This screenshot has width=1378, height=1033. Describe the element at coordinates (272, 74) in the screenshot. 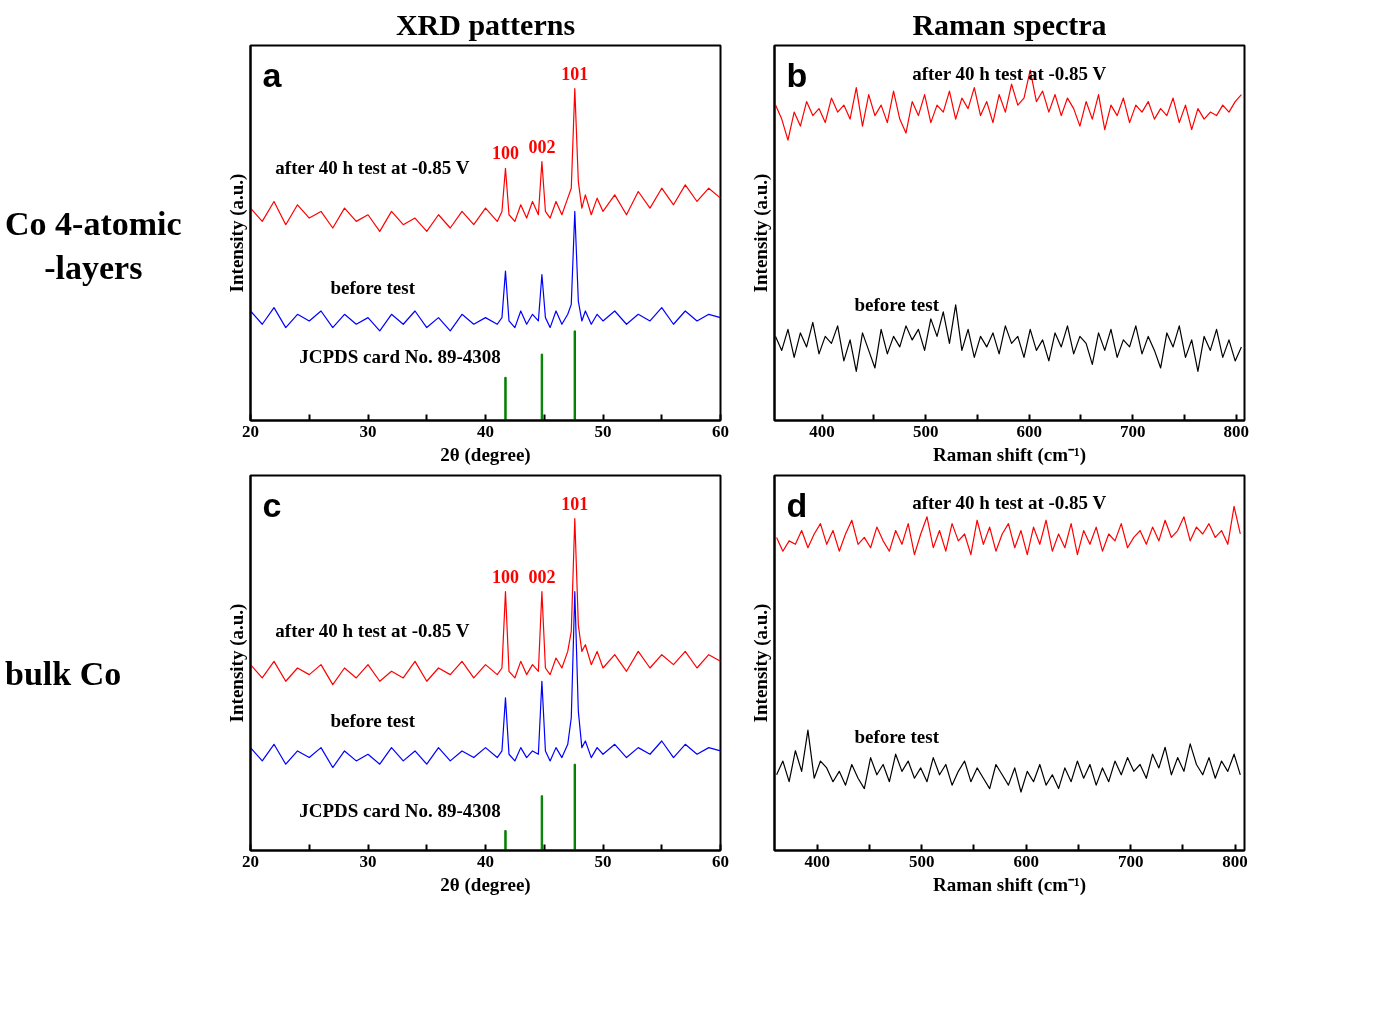

I see `annotation: a` at that location.